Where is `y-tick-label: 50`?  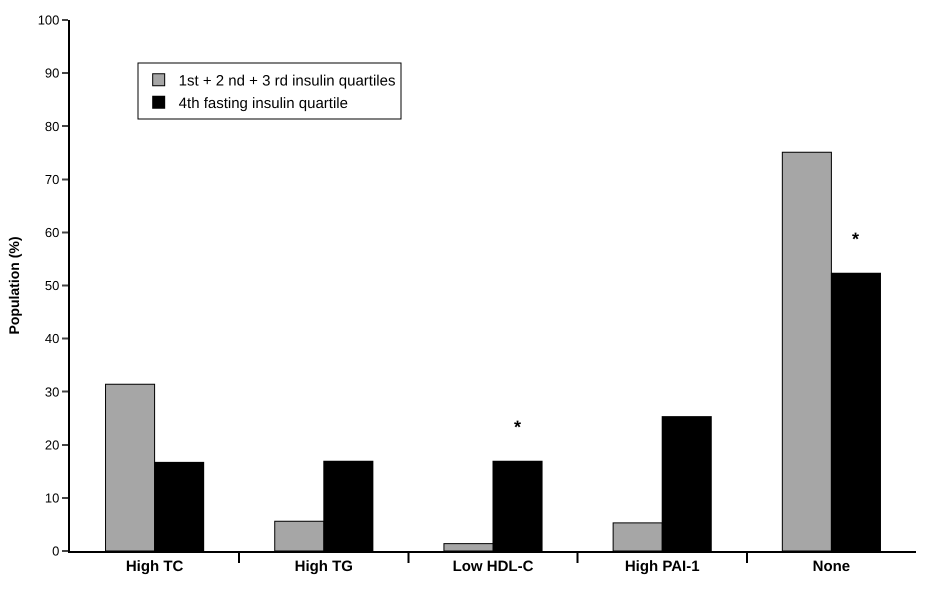 y-tick-label: 50 is located at coordinates (52, 286).